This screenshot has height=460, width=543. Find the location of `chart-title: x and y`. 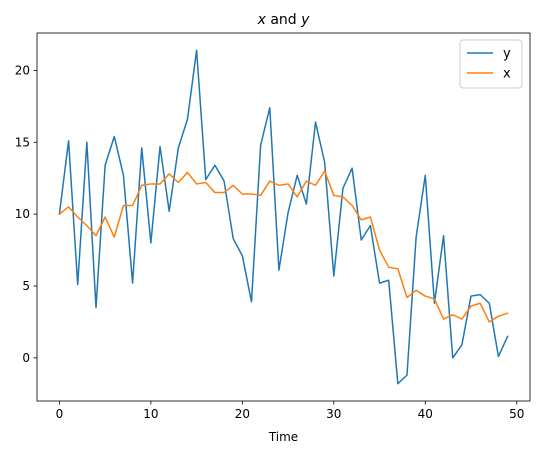

chart-title: x and y is located at coordinates (284, 20).